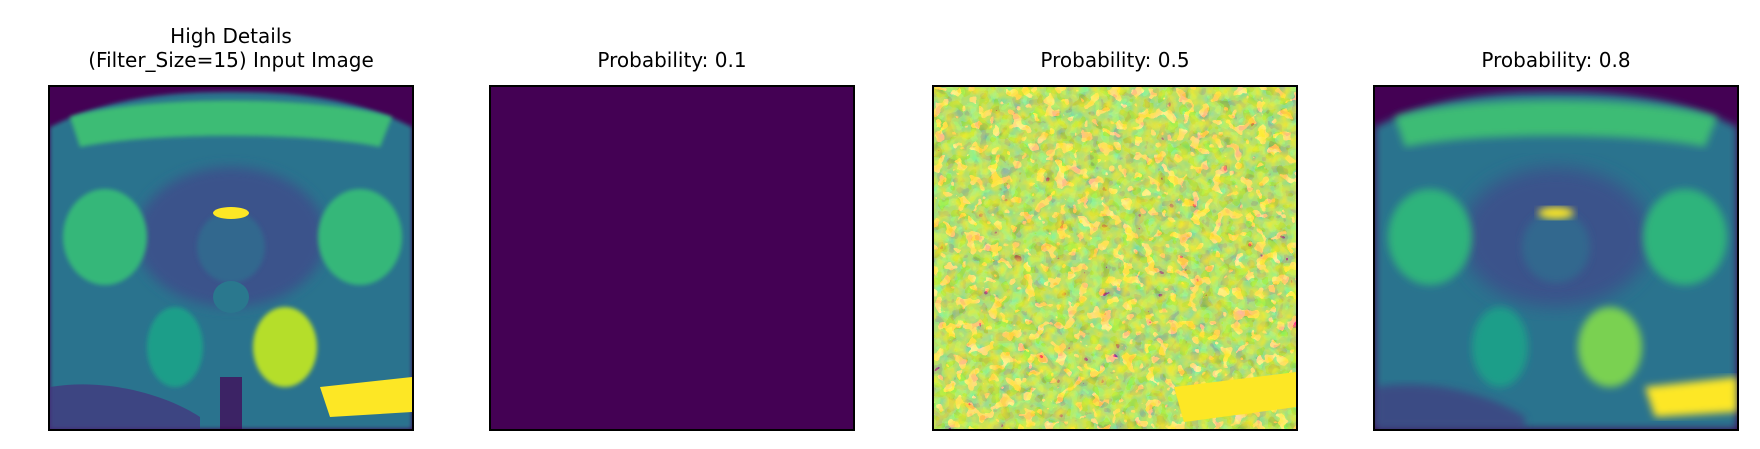 The height and width of the screenshot is (449, 1760). I want to click on panel-title-line1: High Details, so click(231, 36).